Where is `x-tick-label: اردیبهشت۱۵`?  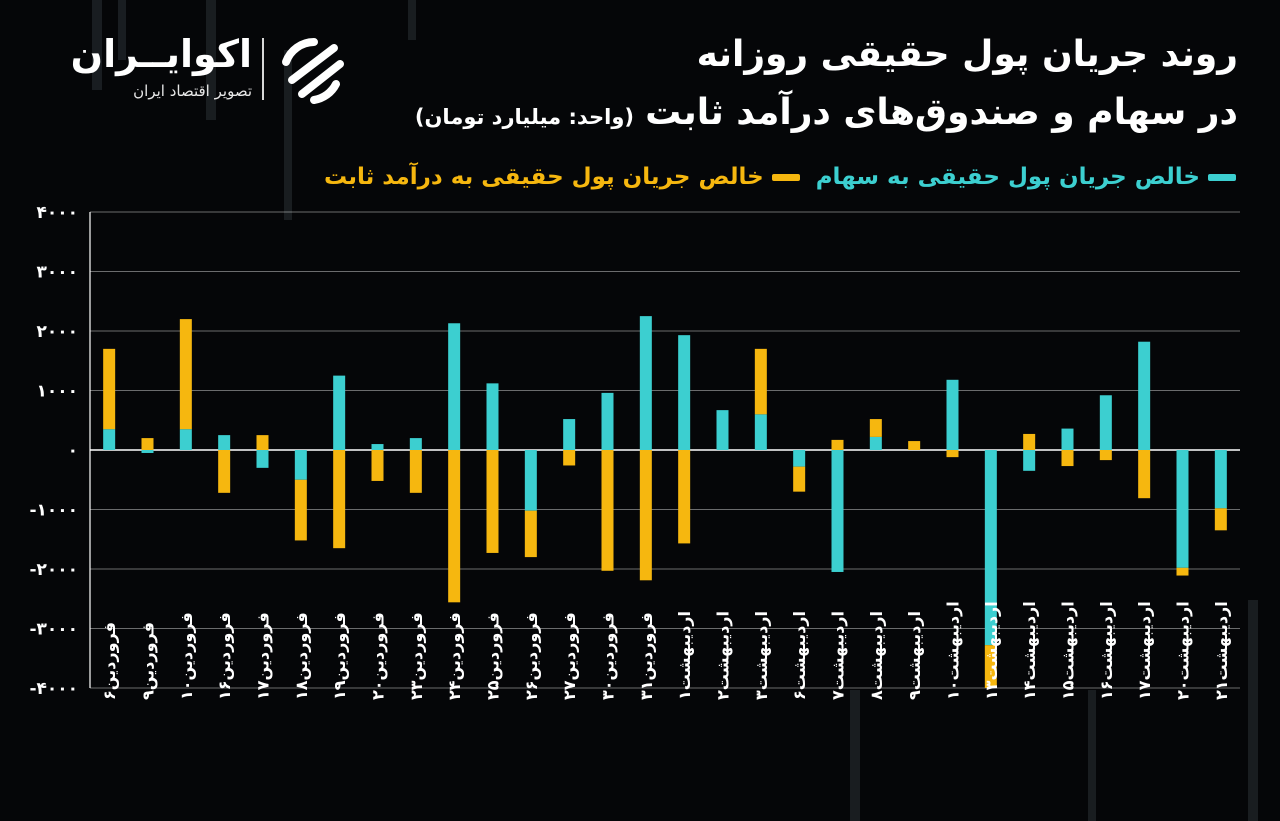 x-tick-label: اردیبهشت۱۵ is located at coordinates (1068, 650).